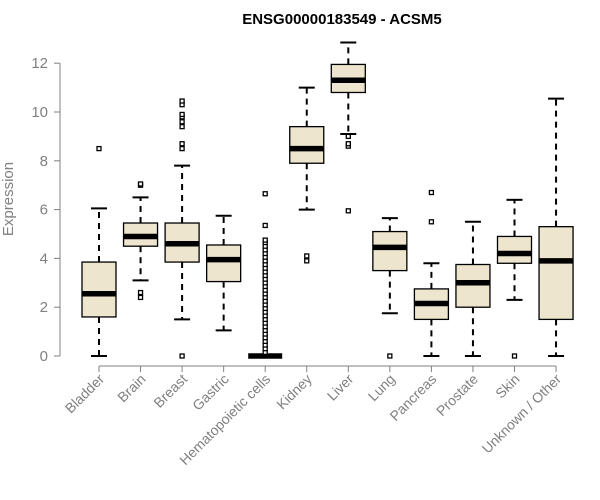  Describe the element at coordinates (39, 112) in the screenshot. I see `y-tick-label: 10` at that location.